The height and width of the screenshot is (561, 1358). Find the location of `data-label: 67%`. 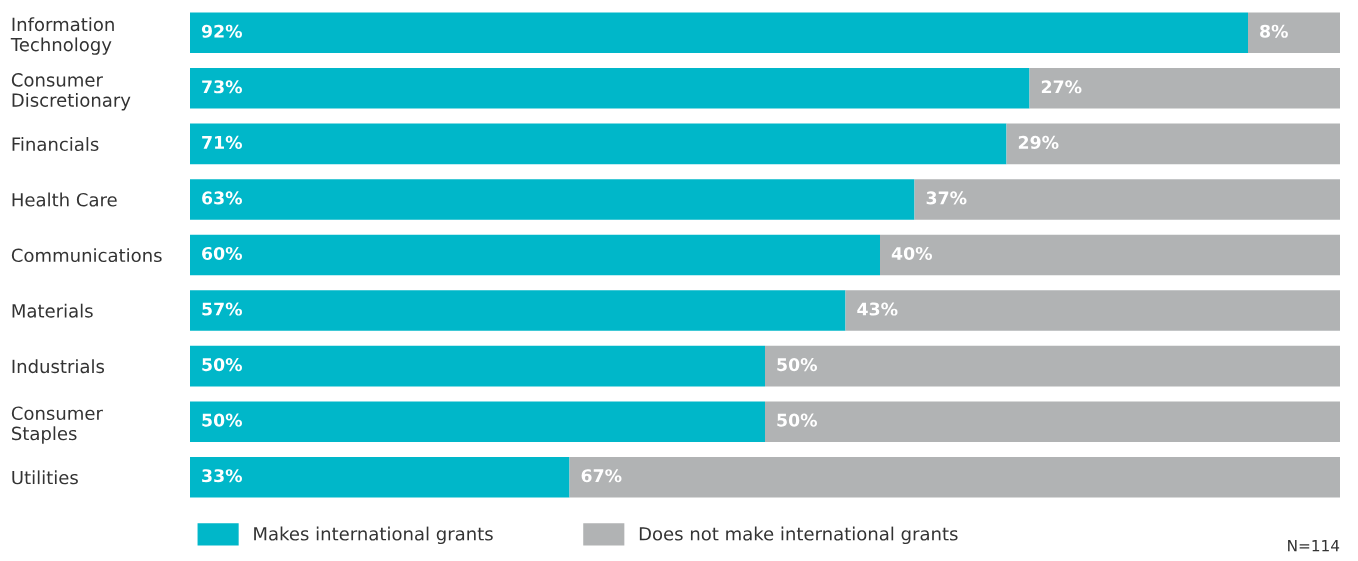

data-label: 67% is located at coordinates (601, 476).